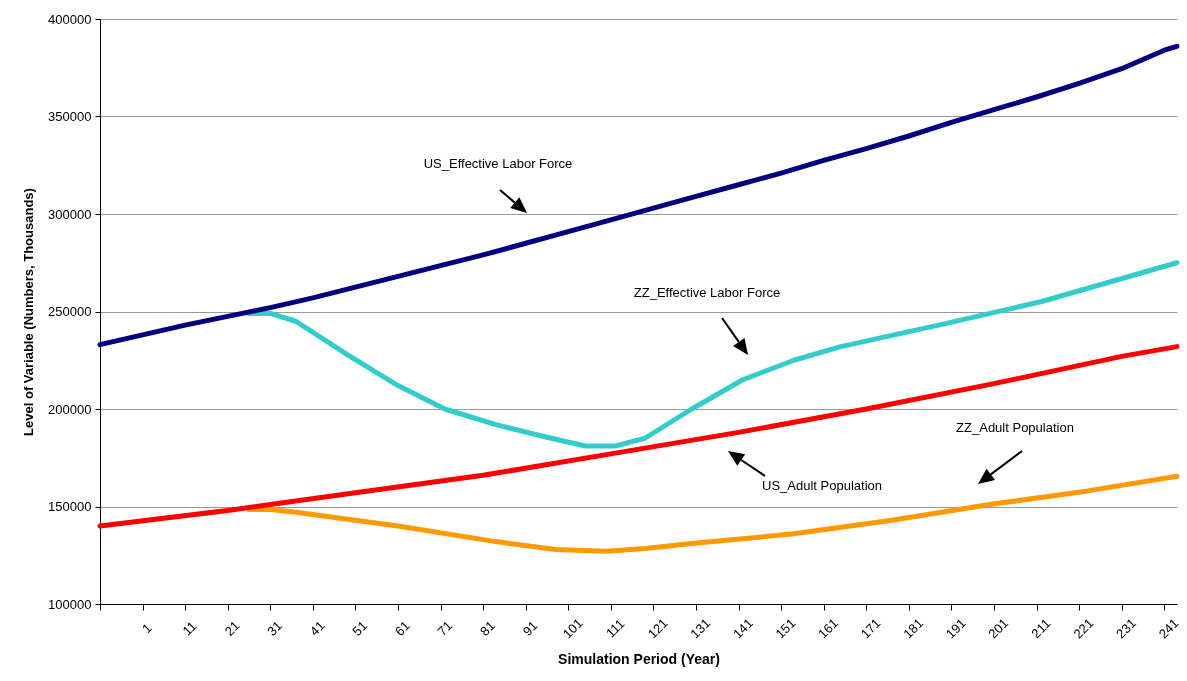  Describe the element at coordinates (530, 628) in the screenshot. I see `x-tick-label: 91` at that location.